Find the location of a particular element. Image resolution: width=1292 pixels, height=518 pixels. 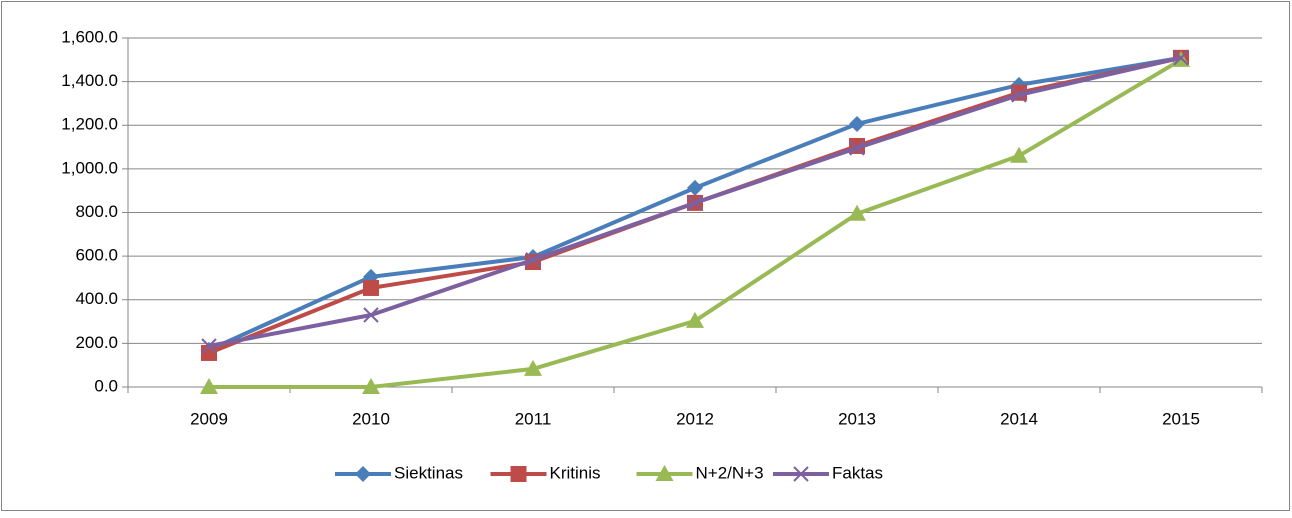

legend-label: Kritinis is located at coordinates (575, 472).